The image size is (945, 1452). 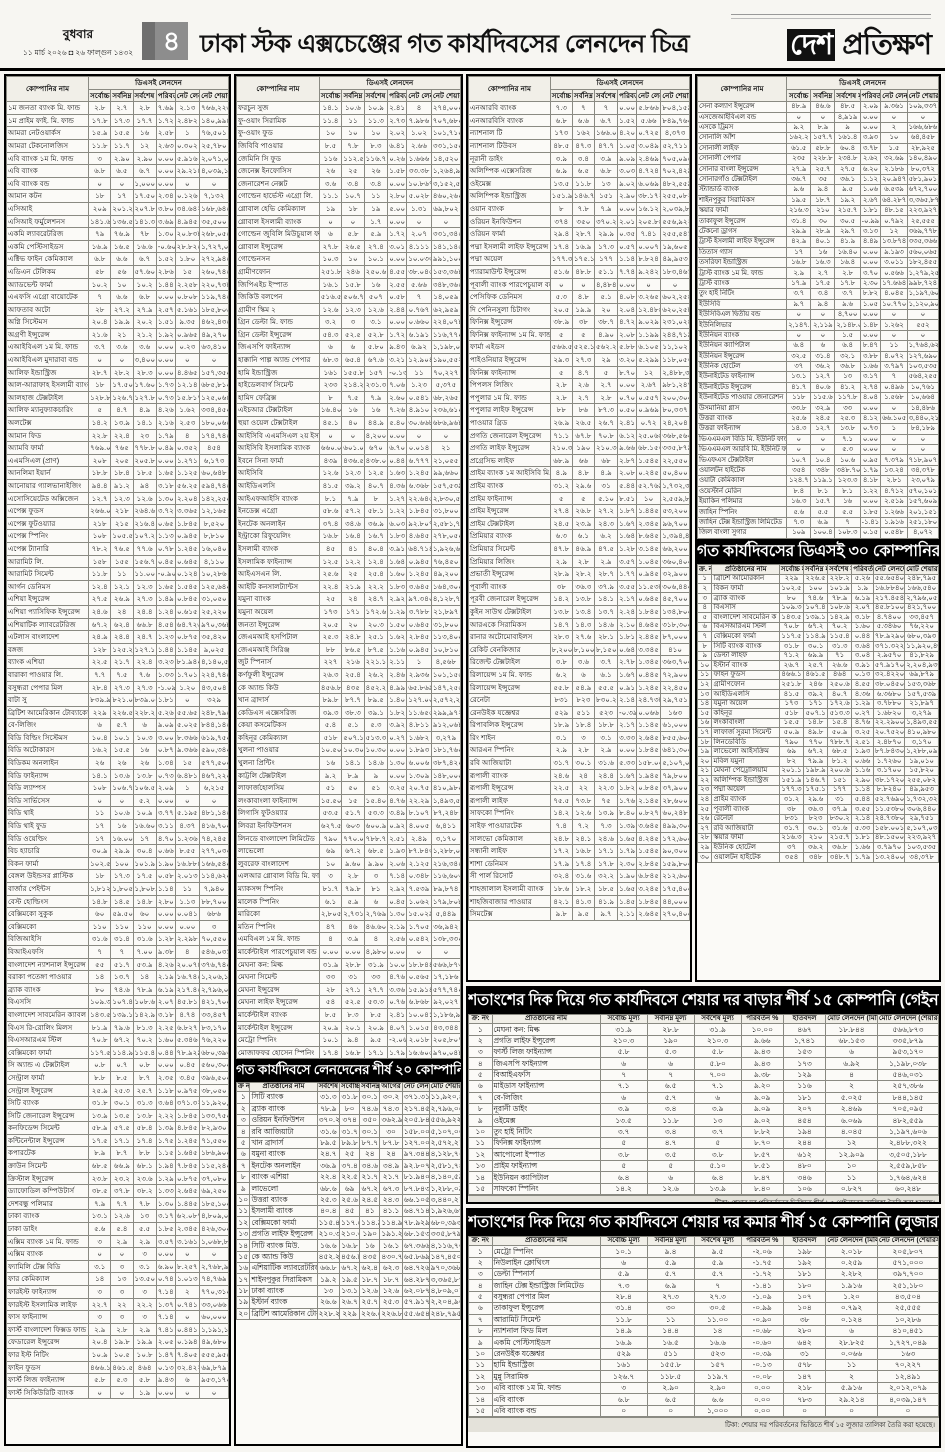 I want to click on value-cell: ৪৬.৯, so click(x=583, y=548).